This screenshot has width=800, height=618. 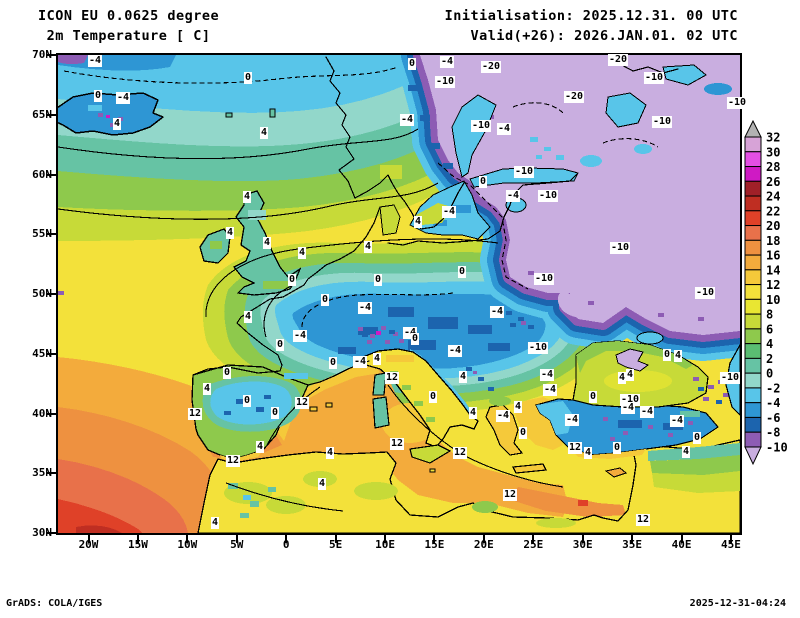 I want to click on colorbar-tick-label: 12, so click(x=773, y=285).